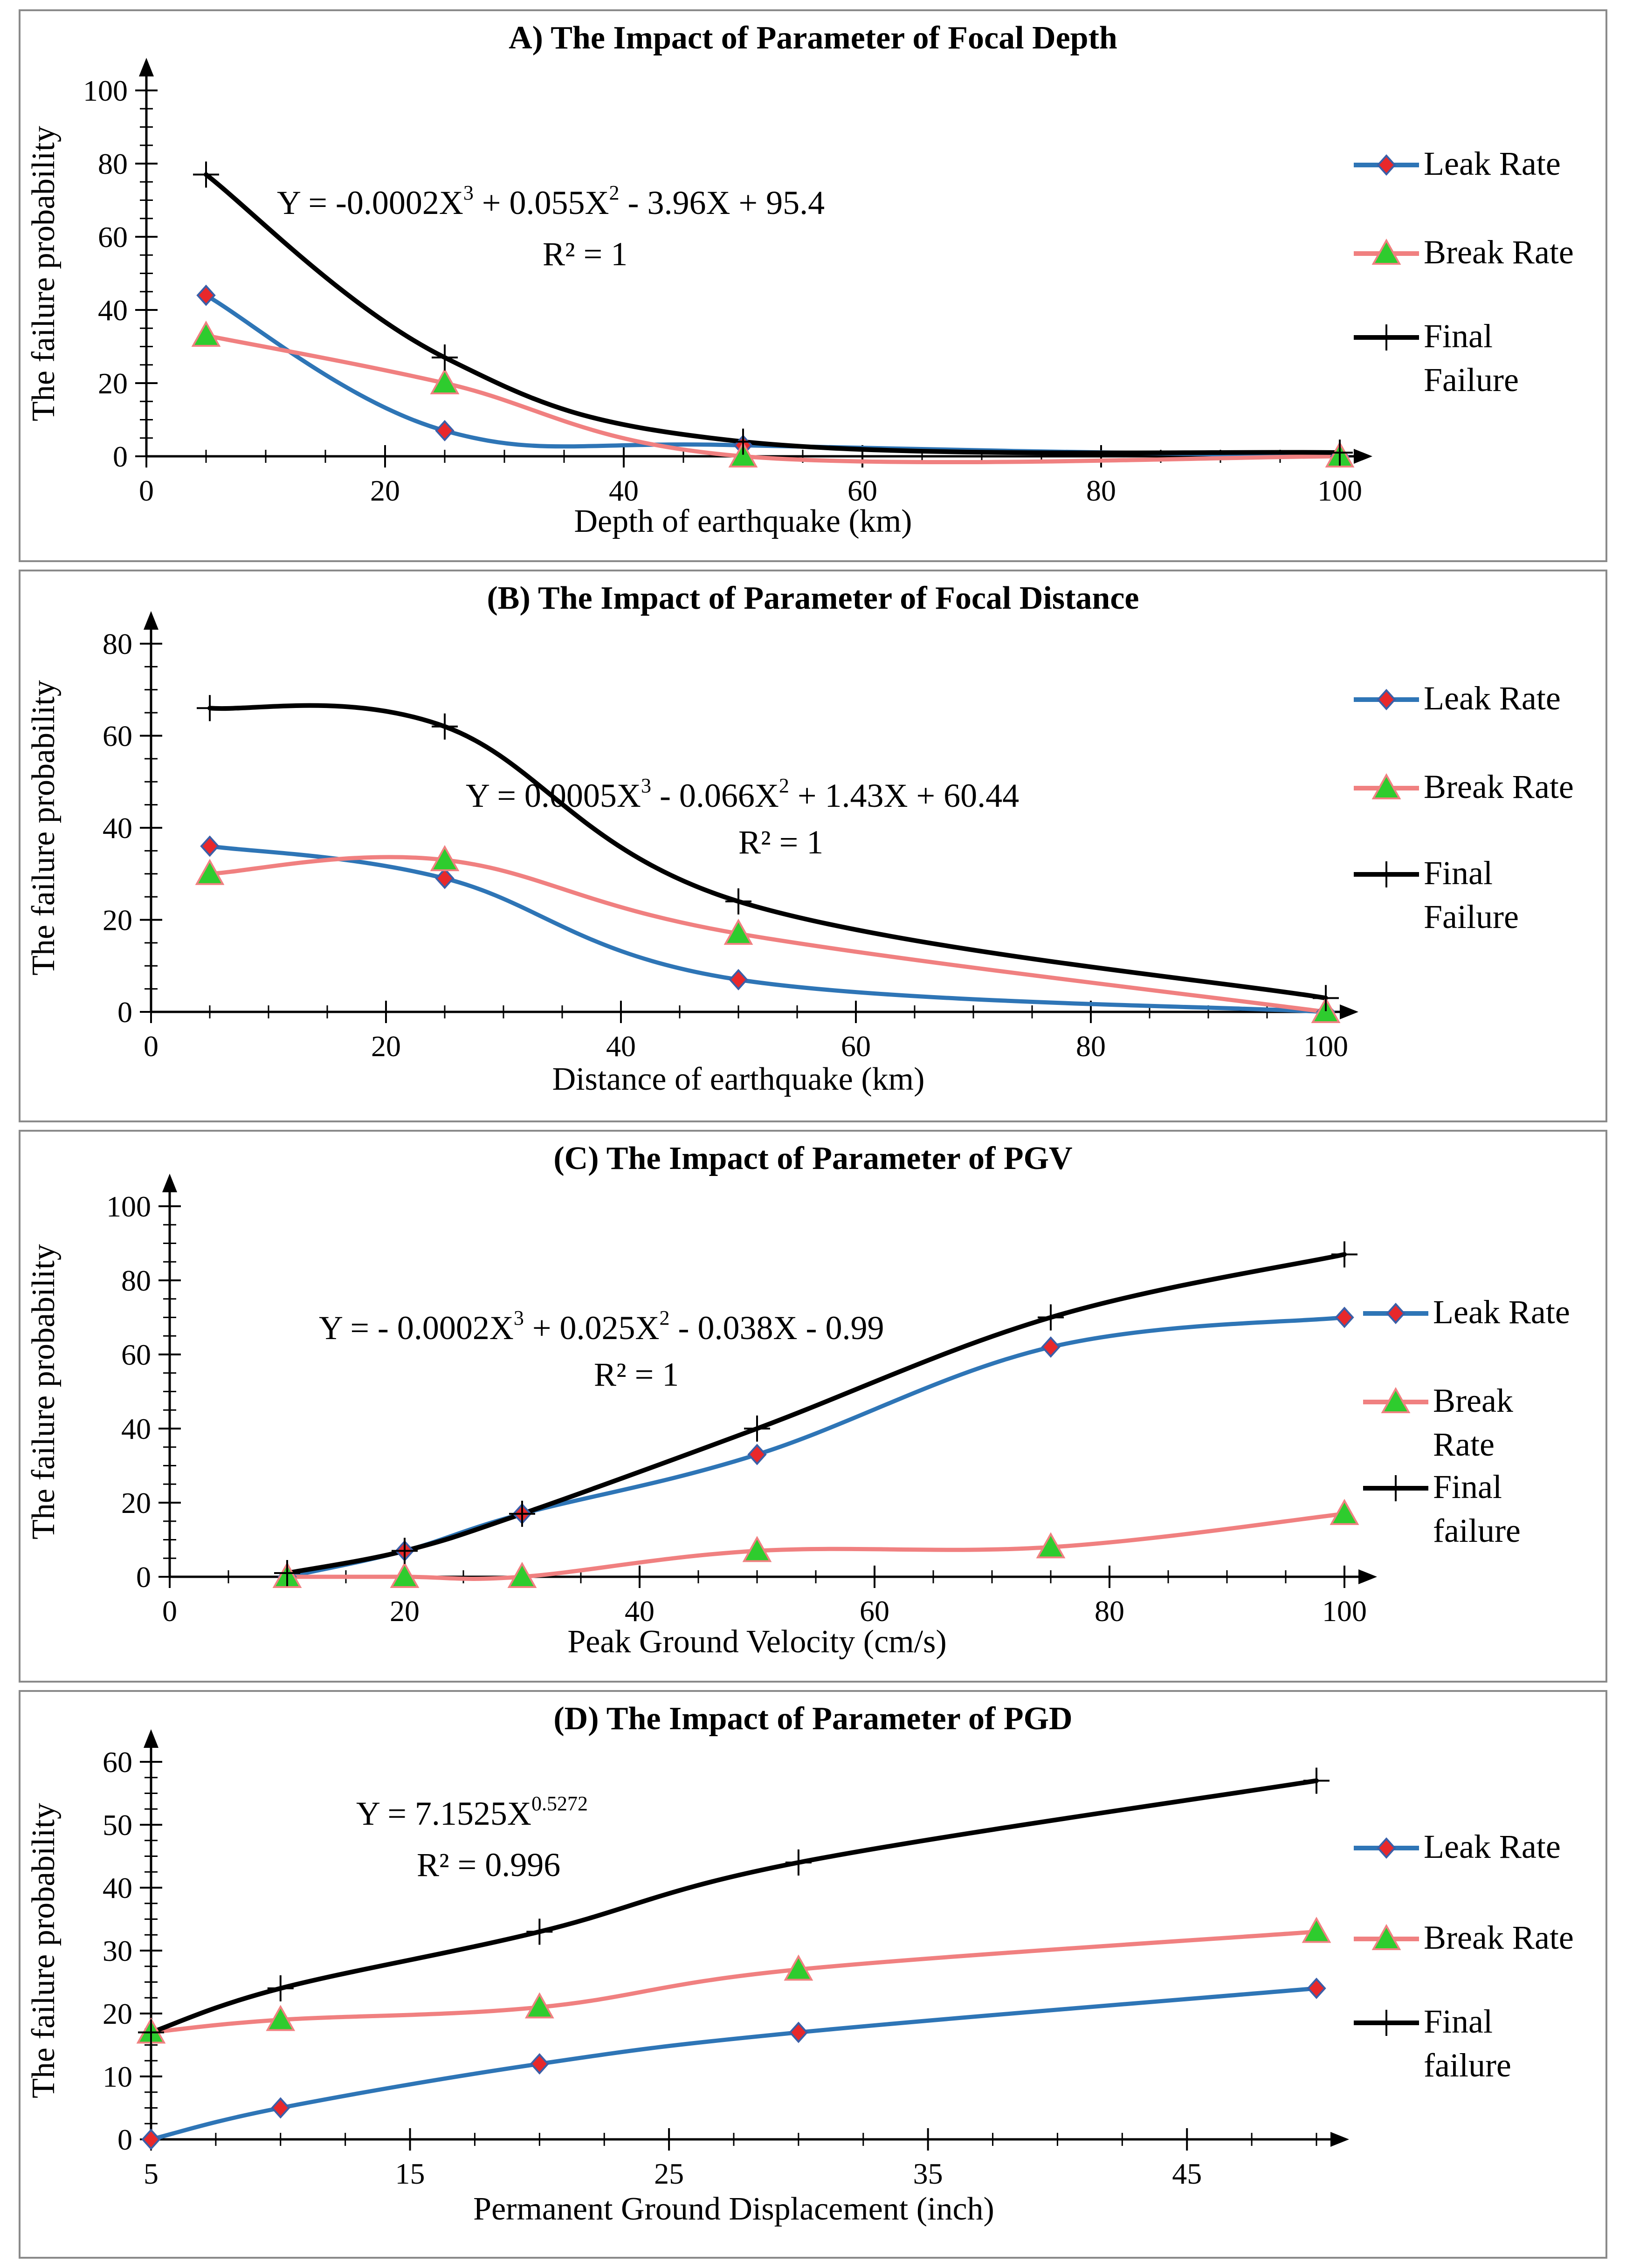  I want to click on y-tick-label: 20, so click(117, 2014).